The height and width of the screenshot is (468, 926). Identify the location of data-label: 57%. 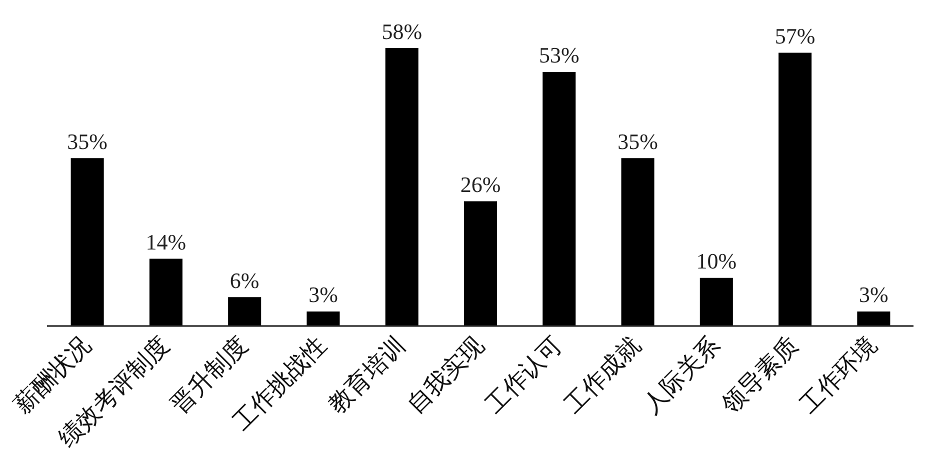
(795, 36).